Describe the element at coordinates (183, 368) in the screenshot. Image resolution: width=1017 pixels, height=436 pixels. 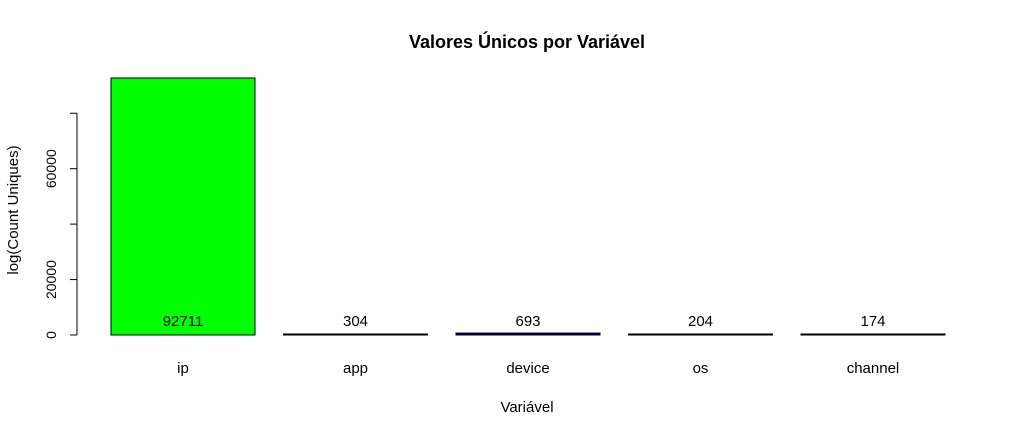
I see `category-label-ip: ip` at that location.